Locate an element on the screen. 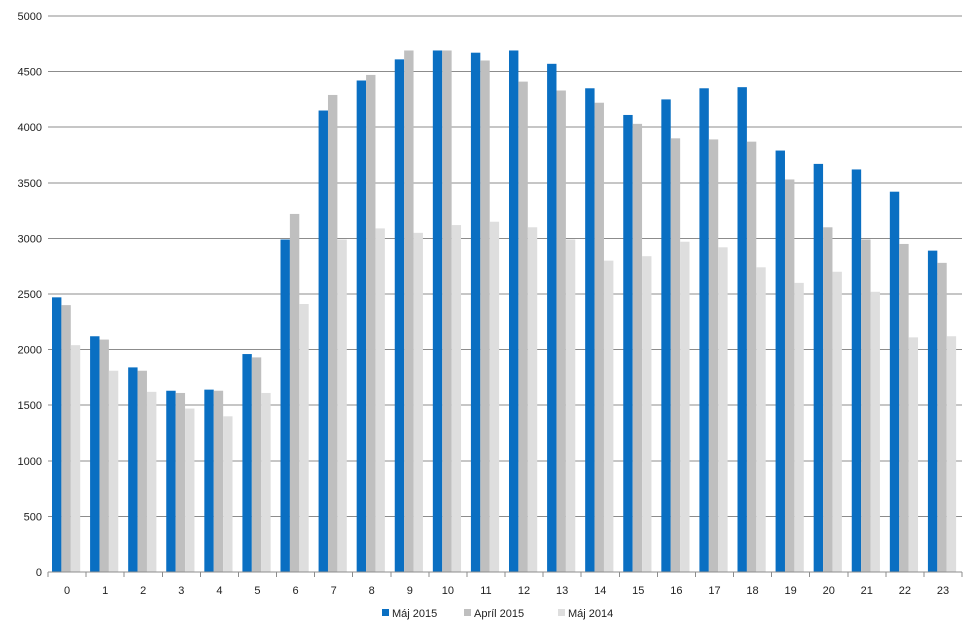 This screenshot has width=976, height=638. legend-label: Apríl 2015 is located at coordinates (499, 614).